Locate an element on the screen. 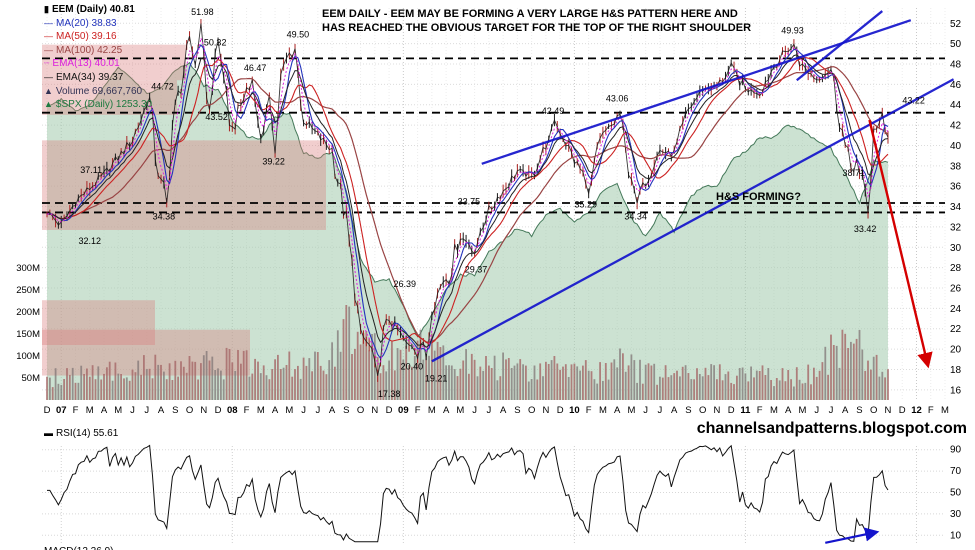 The image size is (975, 550). price-axis-tick: 20 is located at coordinates (956, 350).